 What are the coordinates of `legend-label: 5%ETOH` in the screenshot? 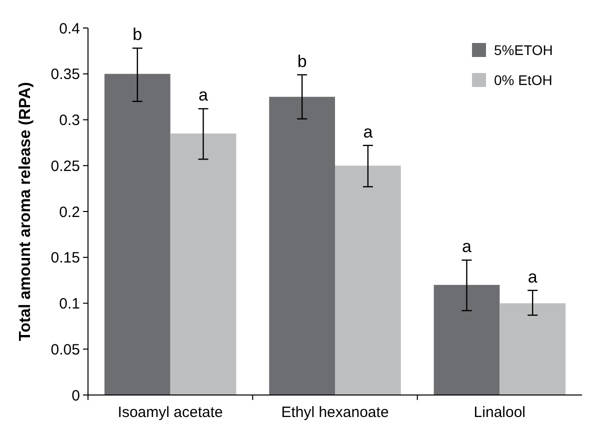 It's located at (523, 50).